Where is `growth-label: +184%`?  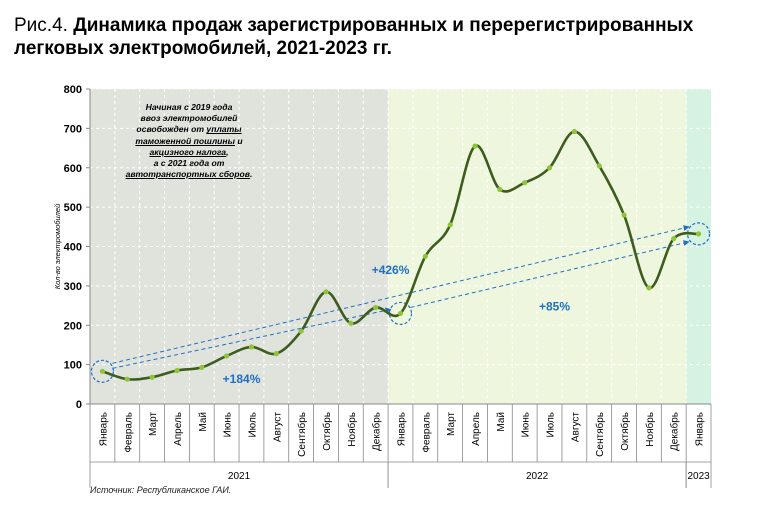
growth-label: +184% is located at coordinates (242, 379).